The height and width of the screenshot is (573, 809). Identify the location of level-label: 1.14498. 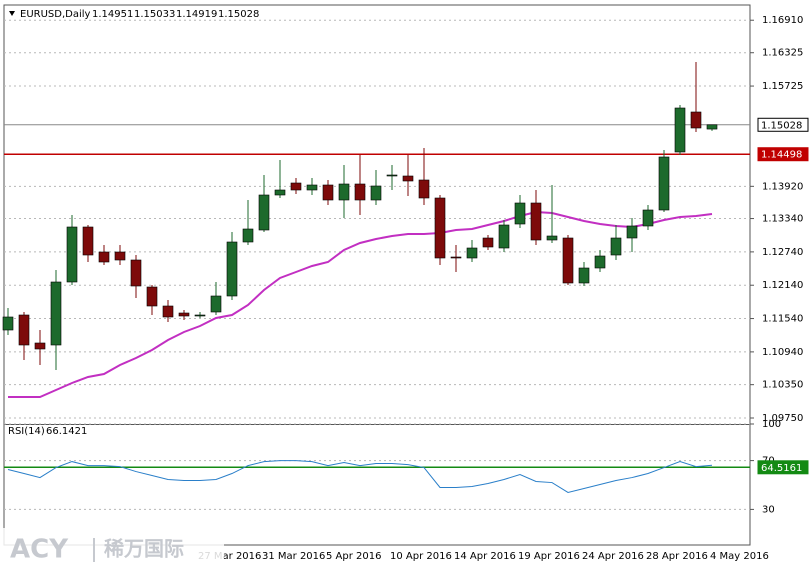
(781, 155).